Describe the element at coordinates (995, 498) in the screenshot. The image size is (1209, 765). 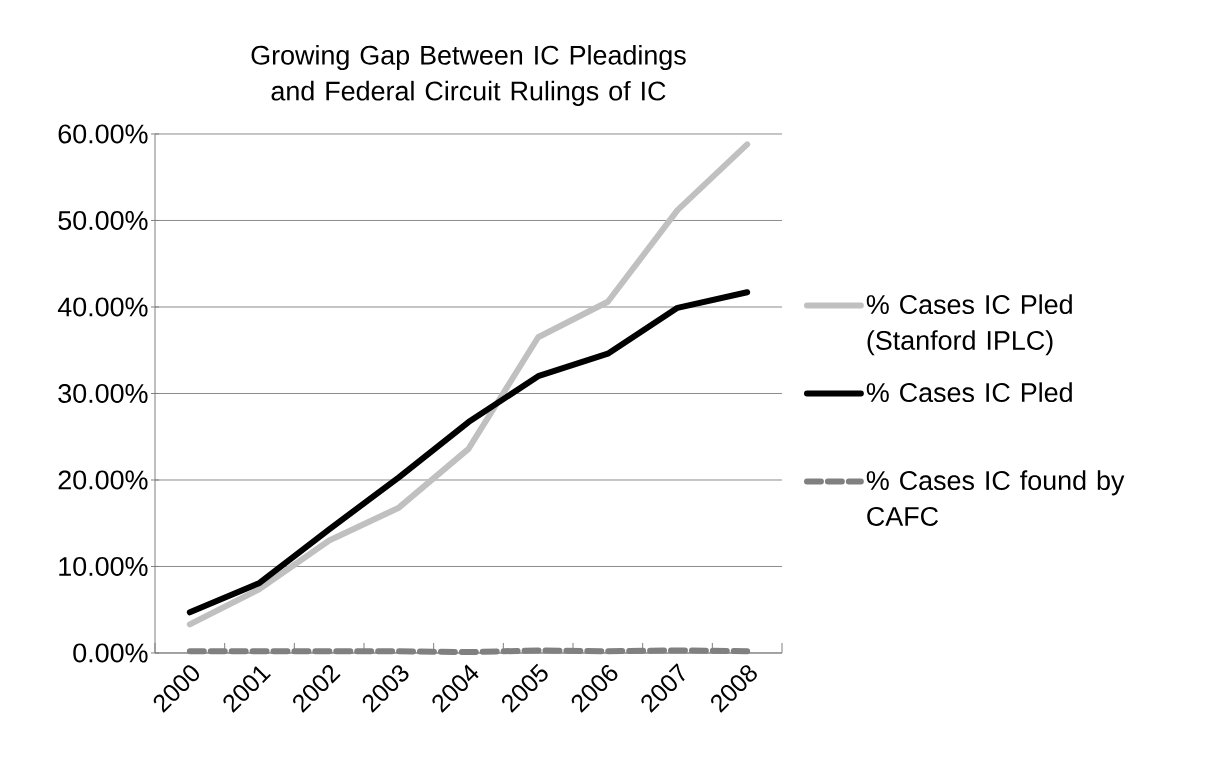
I see `legend-label: % Cases IC found by CAFC` at that location.